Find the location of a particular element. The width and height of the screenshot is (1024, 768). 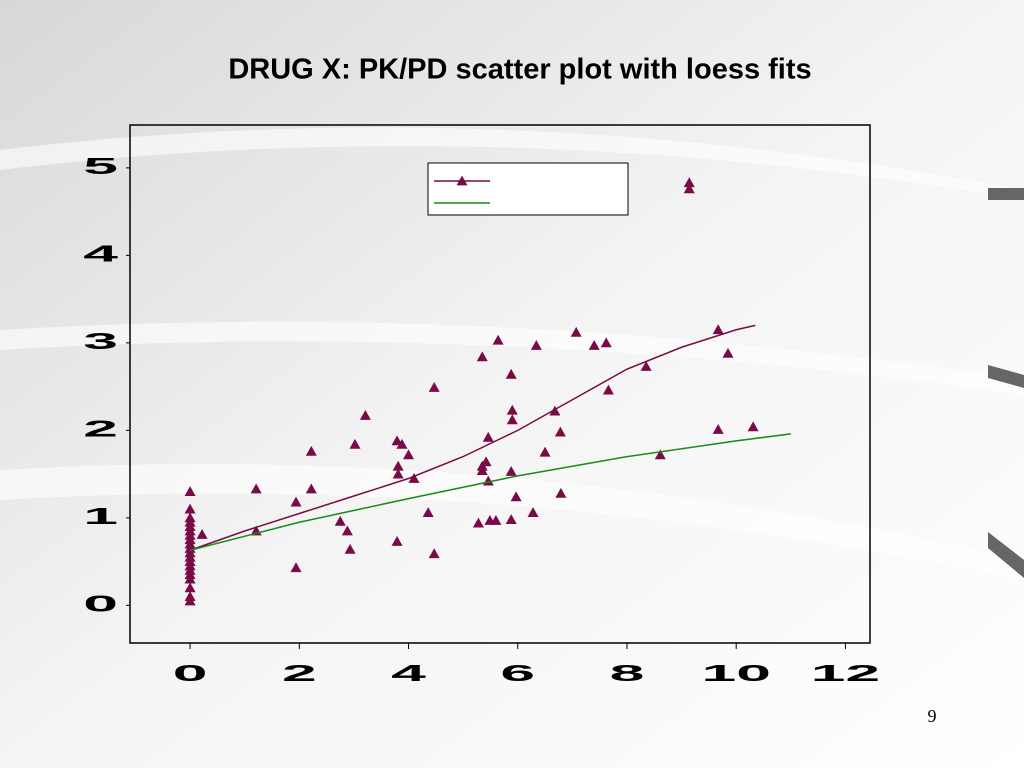

y-tick-label: 4 is located at coordinates (100, 253).